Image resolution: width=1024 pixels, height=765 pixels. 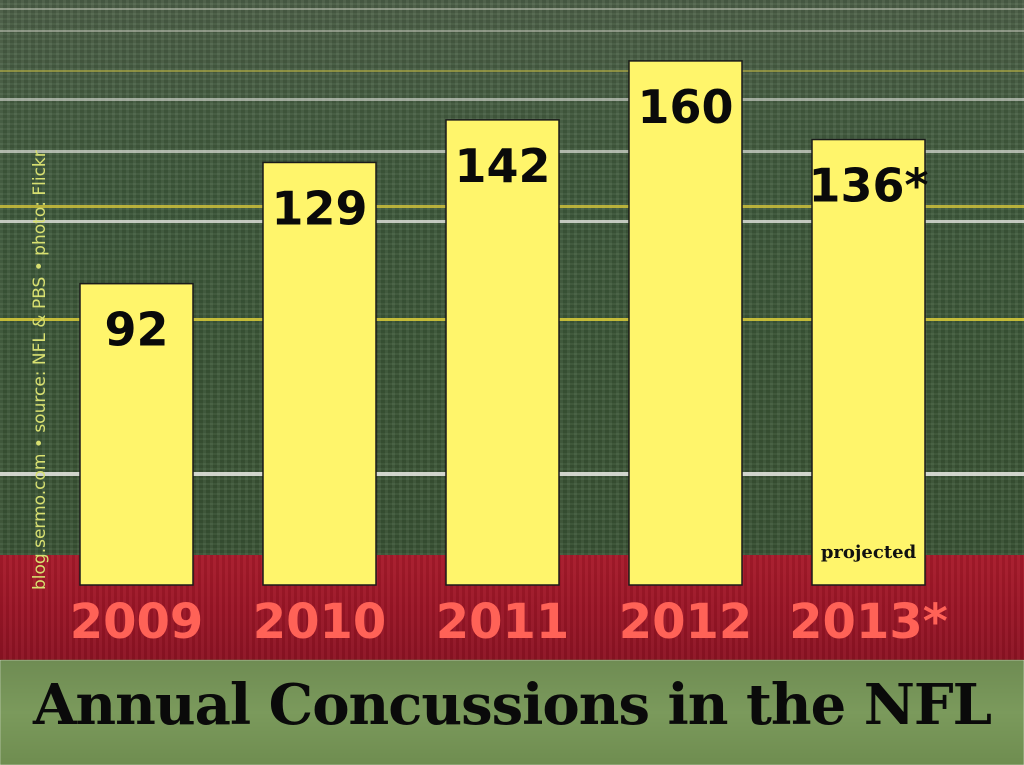 I want to click on x-tick-label: 2013*, so click(x=868, y=622).